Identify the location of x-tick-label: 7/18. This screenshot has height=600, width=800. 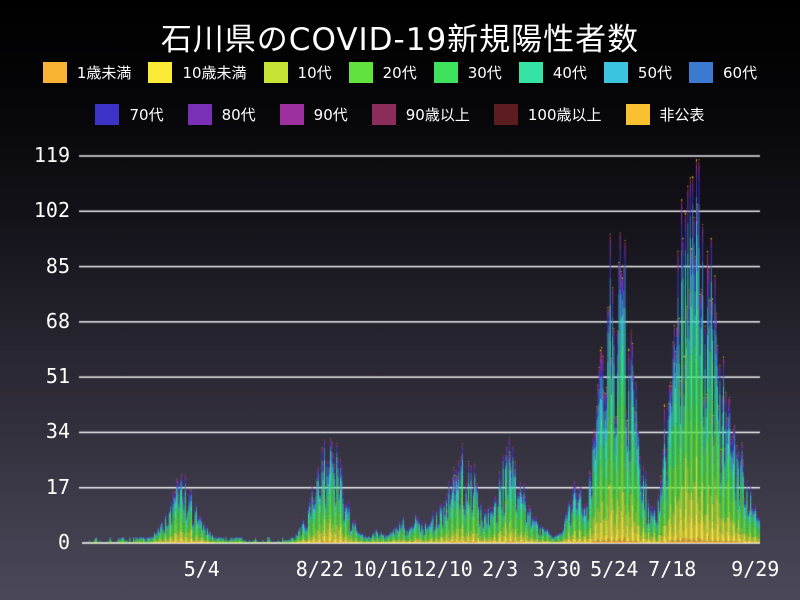
(672, 569).